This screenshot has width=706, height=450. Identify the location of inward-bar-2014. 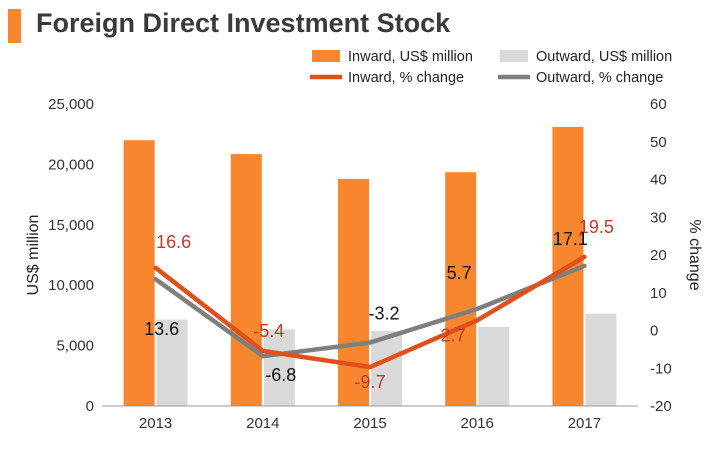
(246, 280).